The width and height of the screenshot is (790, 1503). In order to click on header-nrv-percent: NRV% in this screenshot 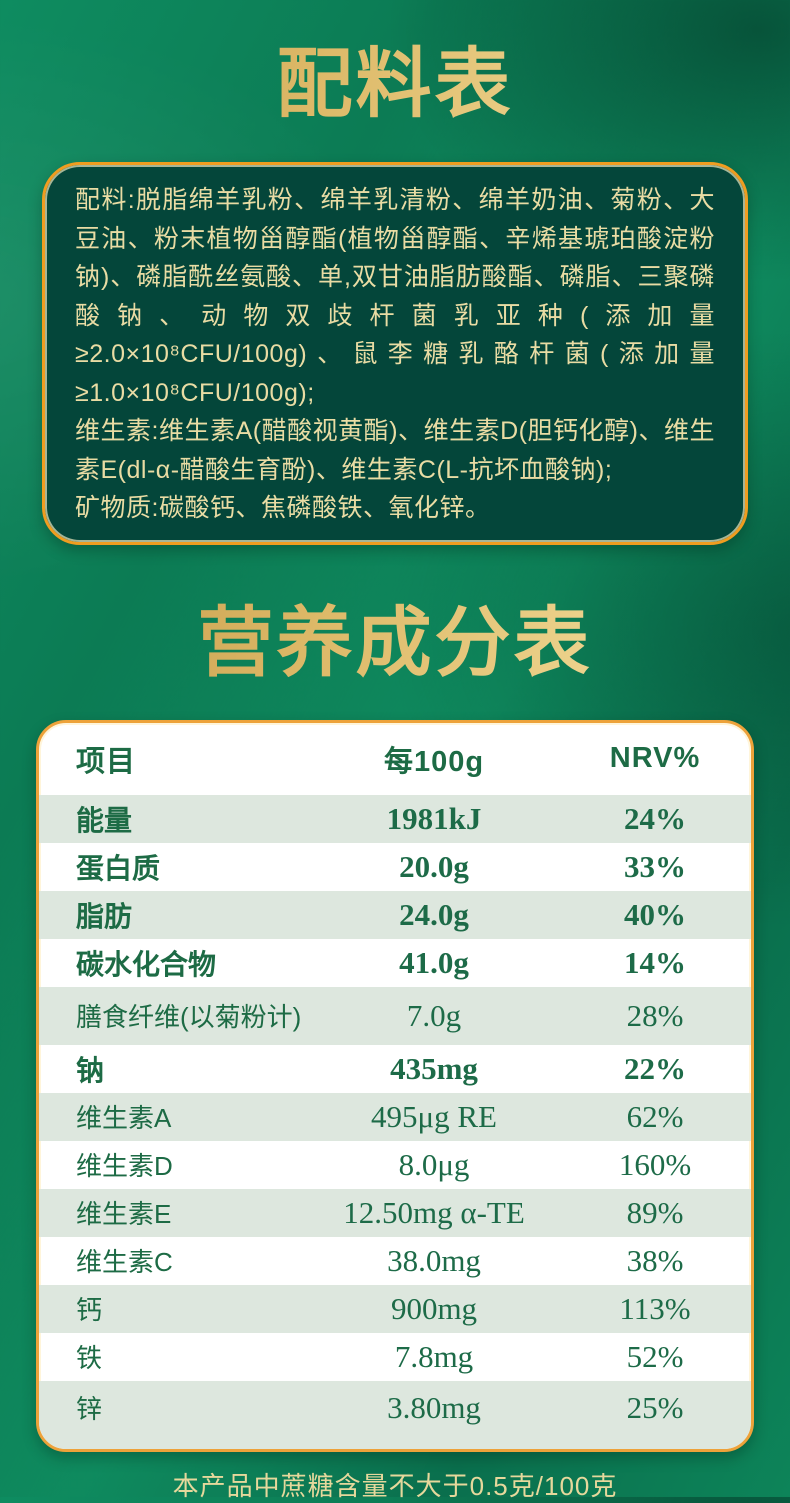, I will do `click(655, 758)`.